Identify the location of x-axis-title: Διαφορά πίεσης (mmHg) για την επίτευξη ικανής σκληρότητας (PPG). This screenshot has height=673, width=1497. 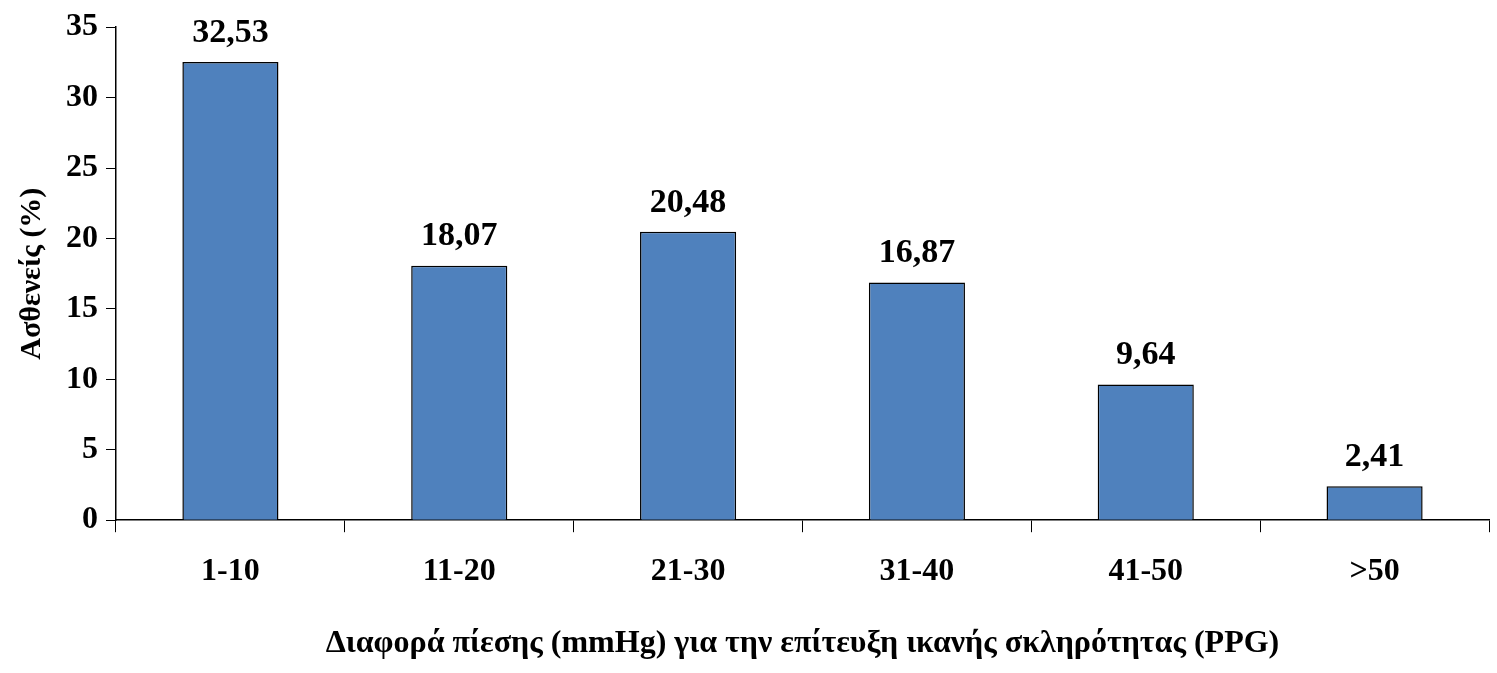
(802, 641).